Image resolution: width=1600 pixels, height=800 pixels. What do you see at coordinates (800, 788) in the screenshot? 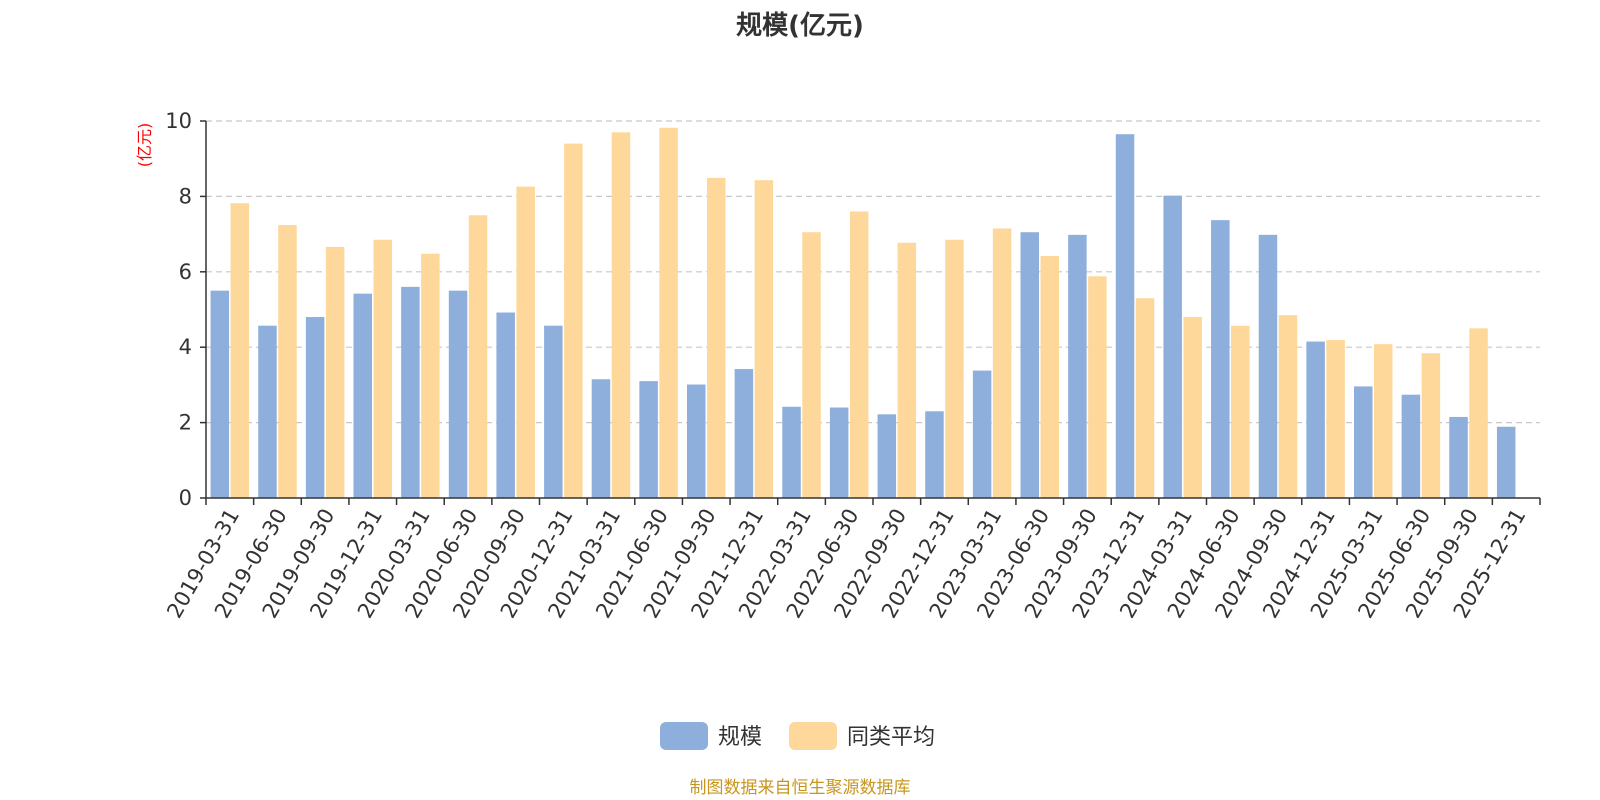
I see `data-source-note: 制图数据来自恒生聚源数据库` at bounding box center [800, 788].